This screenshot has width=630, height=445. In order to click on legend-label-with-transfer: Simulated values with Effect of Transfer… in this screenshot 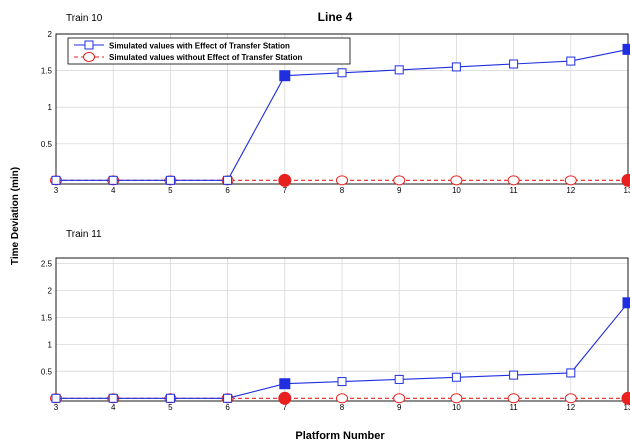, I will do `click(199, 46)`.